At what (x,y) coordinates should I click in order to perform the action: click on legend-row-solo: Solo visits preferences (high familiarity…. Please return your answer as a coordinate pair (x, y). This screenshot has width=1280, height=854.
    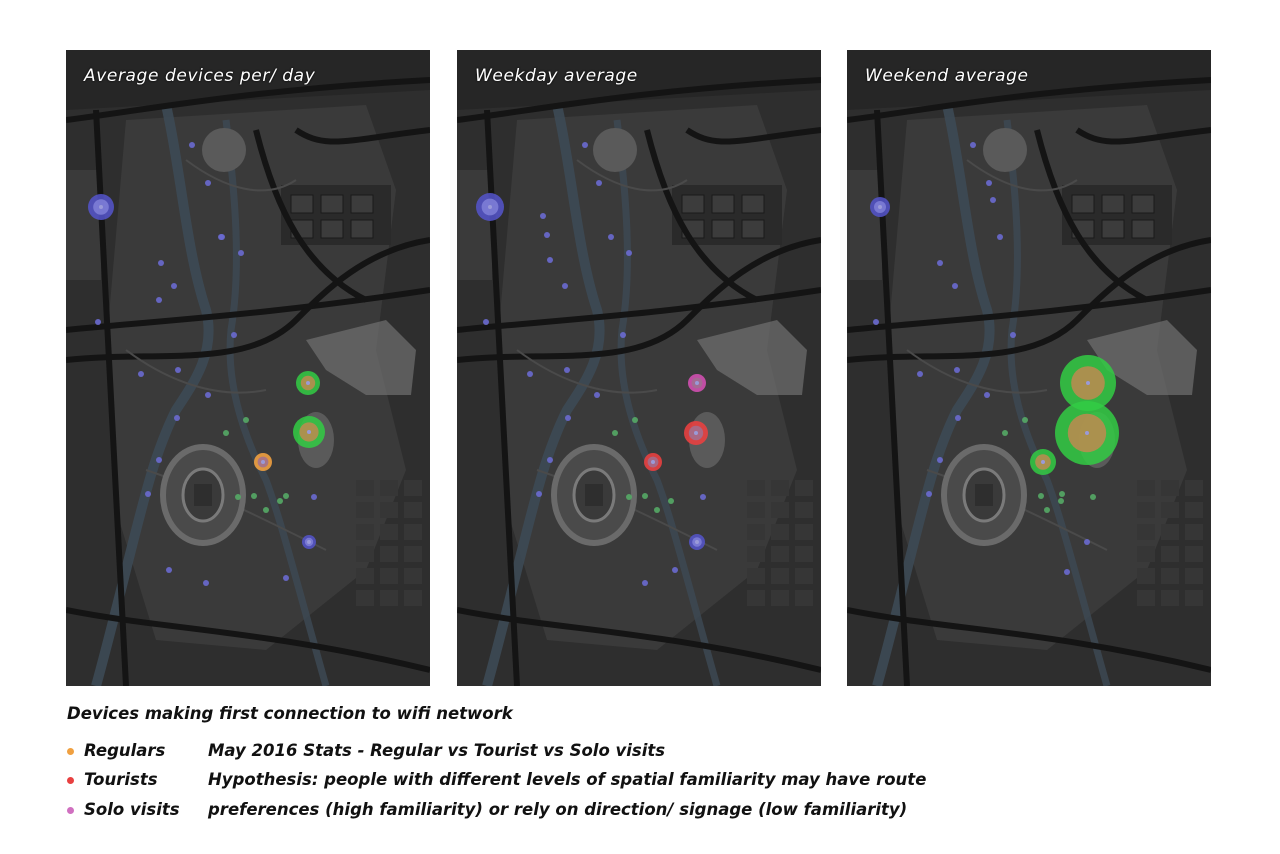
    Looking at the image, I should click on (487, 809).